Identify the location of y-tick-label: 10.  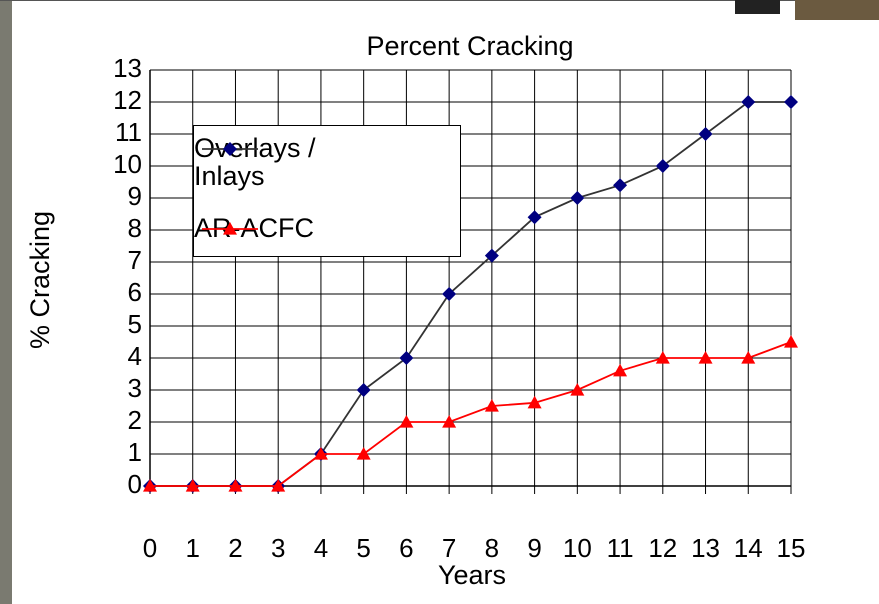
(127, 164).